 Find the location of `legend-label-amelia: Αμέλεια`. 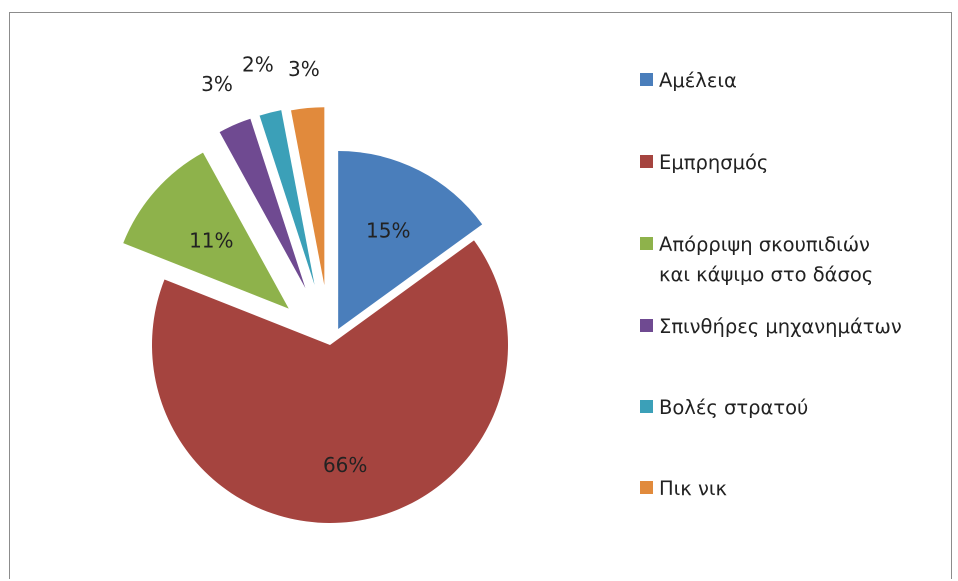

legend-label-amelia: Αμέλεια is located at coordinates (698, 80).